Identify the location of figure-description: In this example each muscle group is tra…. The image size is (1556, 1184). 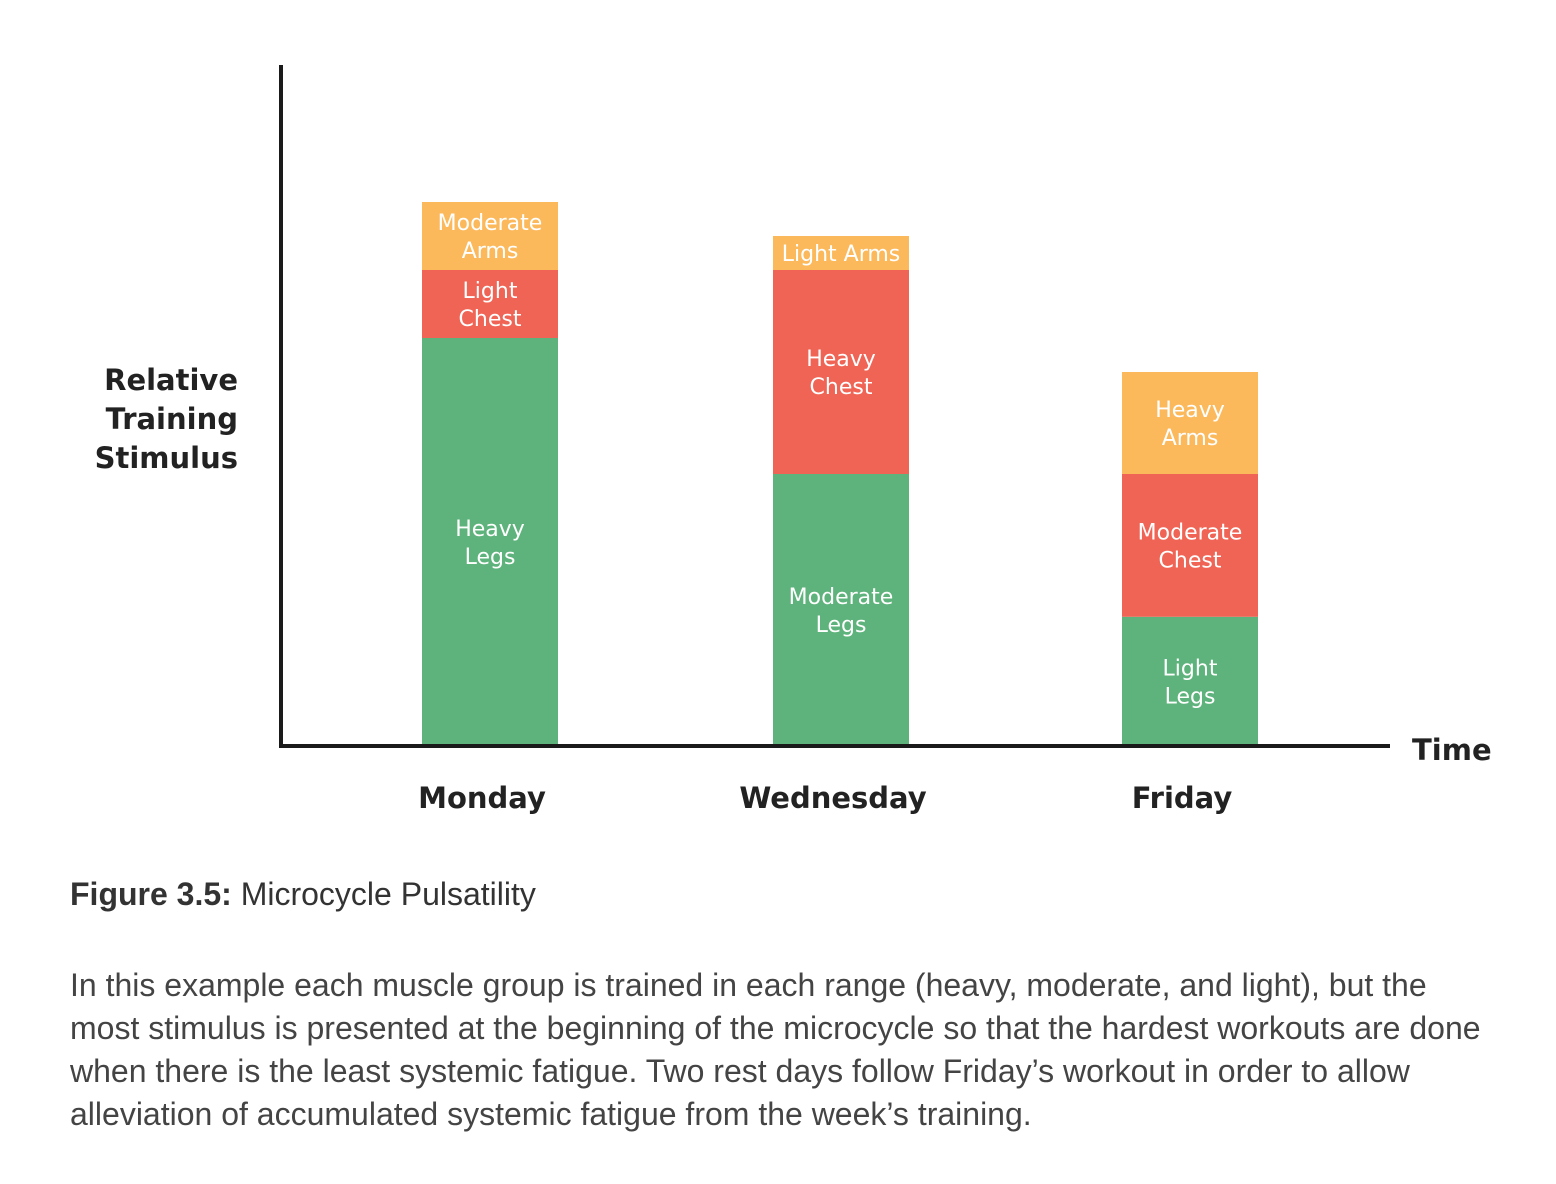
(775, 1049).